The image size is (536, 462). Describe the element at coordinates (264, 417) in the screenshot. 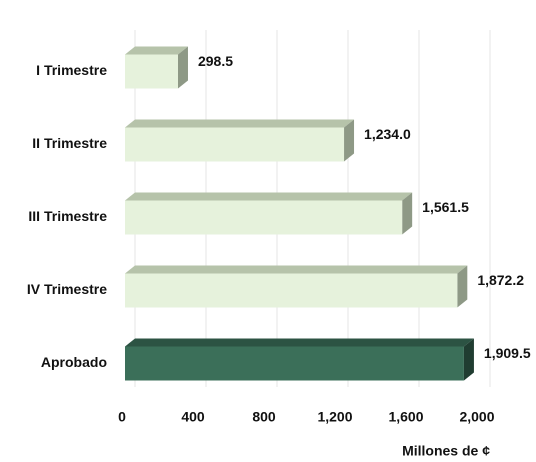

I see `x-tick-label: 800` at that location.